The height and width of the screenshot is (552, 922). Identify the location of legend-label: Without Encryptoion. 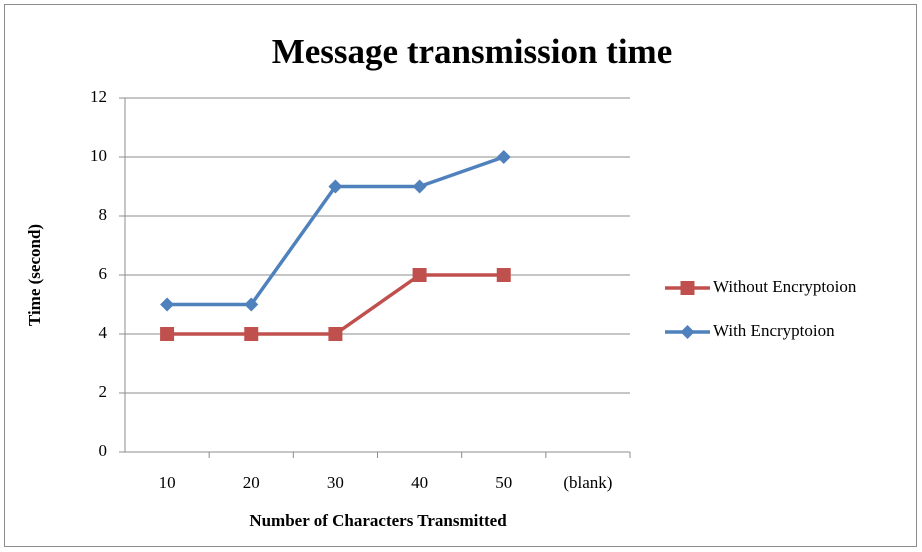
(785, 286).